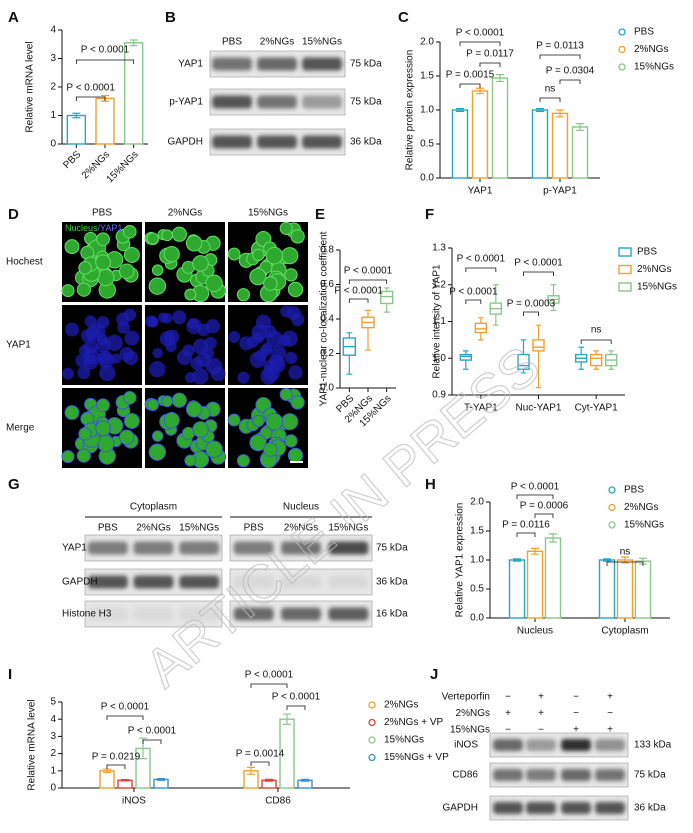 Image resolution: width=693 pixels, height=833 pixels. What do you see at coordinates (480, 191) in the screenshot?
I see `x-tick-label: YAP1` at bounding box center [480, 191].